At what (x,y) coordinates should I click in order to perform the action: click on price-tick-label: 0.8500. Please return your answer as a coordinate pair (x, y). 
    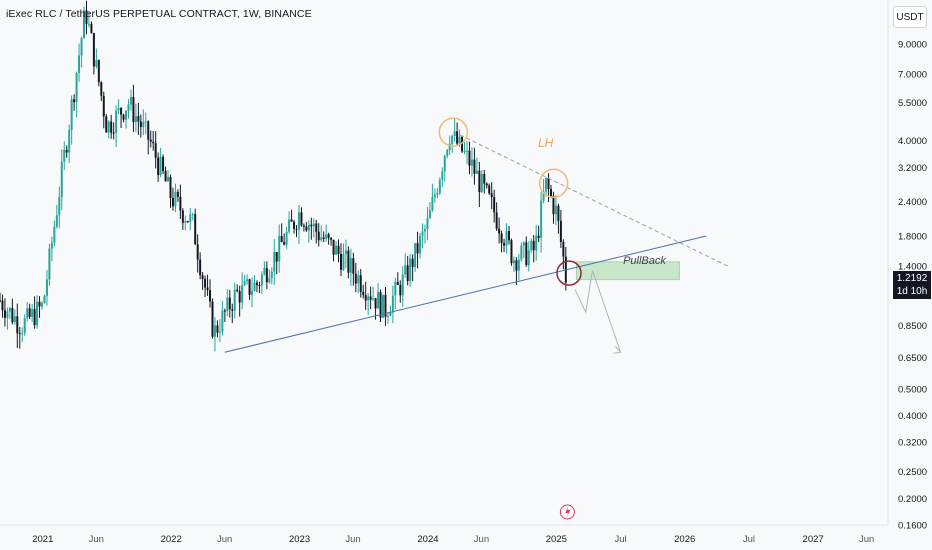
    Looking at the image, I should click on (912, 326).